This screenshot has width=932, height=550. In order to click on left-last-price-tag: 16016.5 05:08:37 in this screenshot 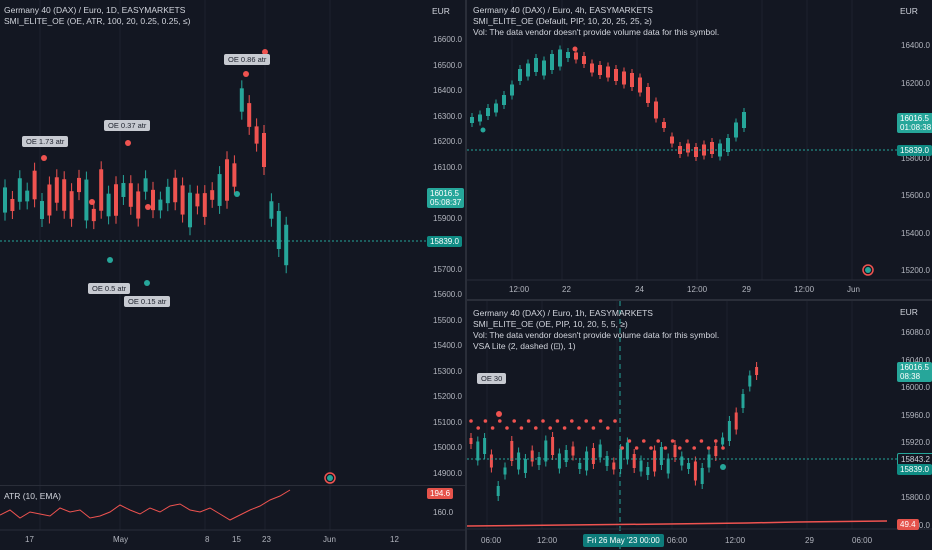, I will do `click(446, 198)`.